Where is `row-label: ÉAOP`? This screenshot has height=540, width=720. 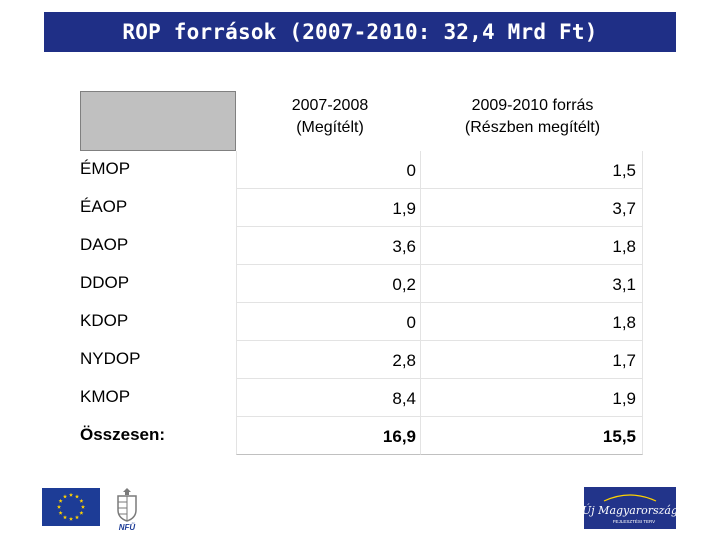 row-label: ÉAOP is located at coordinates (104, 206).